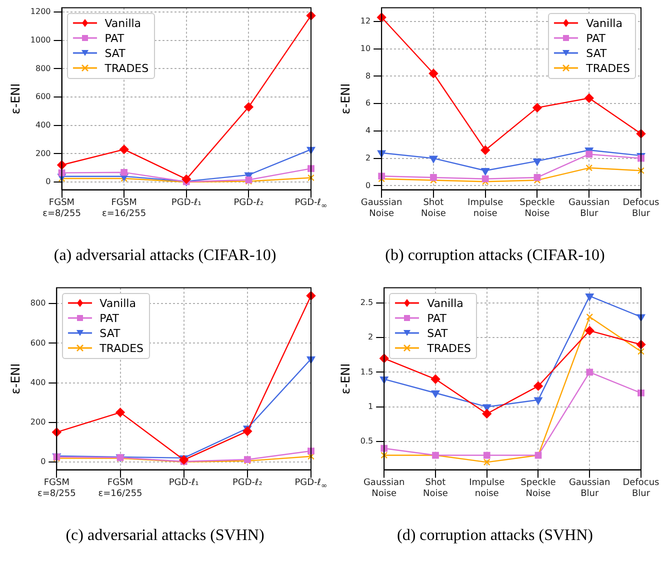 The width and height of the screenshot is (667, 573). I want to click on y-tick-label: 6, so click(368, 103).